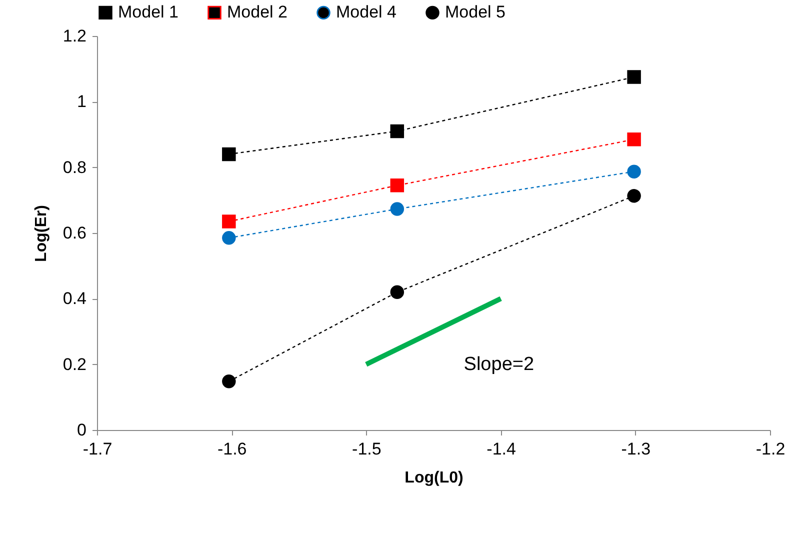  What do you see at coordinates (81, 102) in the screenshot?
I see `y-tick-label: 1` at bounding box center [81, 102].